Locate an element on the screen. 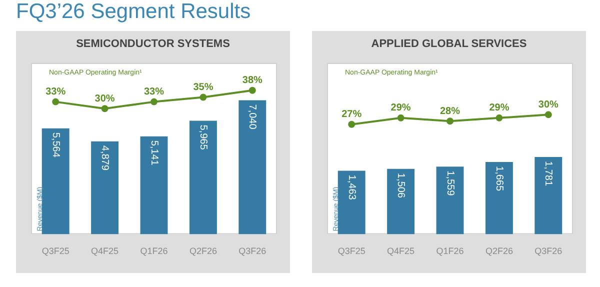 Image resolution: width=600 pixels, height=287 pixels. data-label: 28% is located at coordinates (450, 111).